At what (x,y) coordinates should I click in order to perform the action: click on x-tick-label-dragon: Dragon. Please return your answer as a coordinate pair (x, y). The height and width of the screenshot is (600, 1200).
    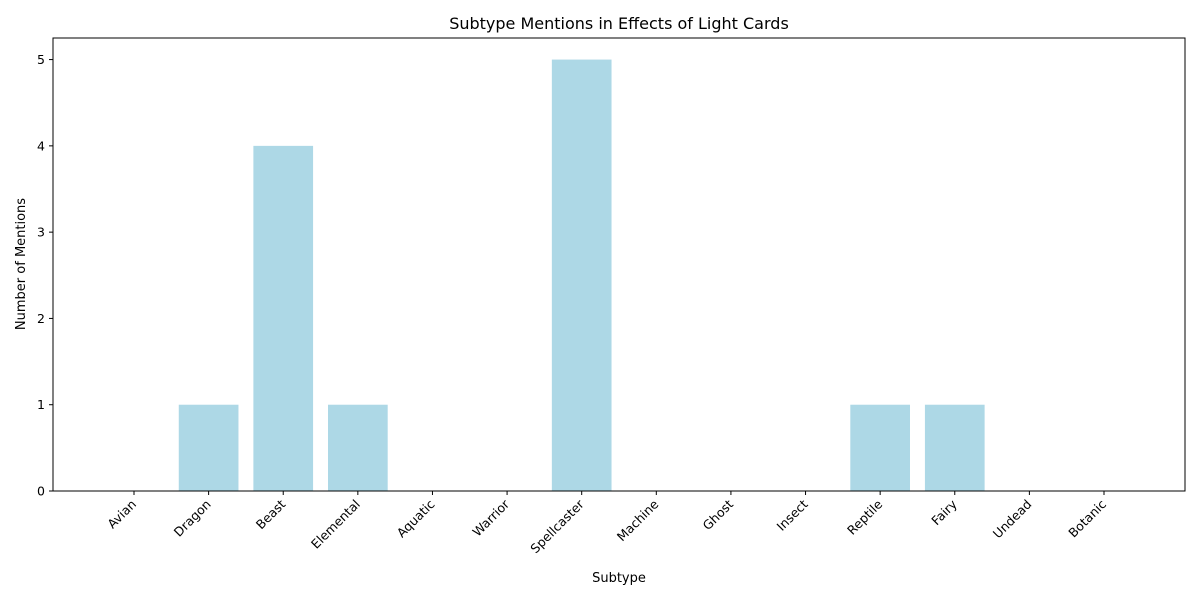
    Looking at the image, I should click on (192, 518).